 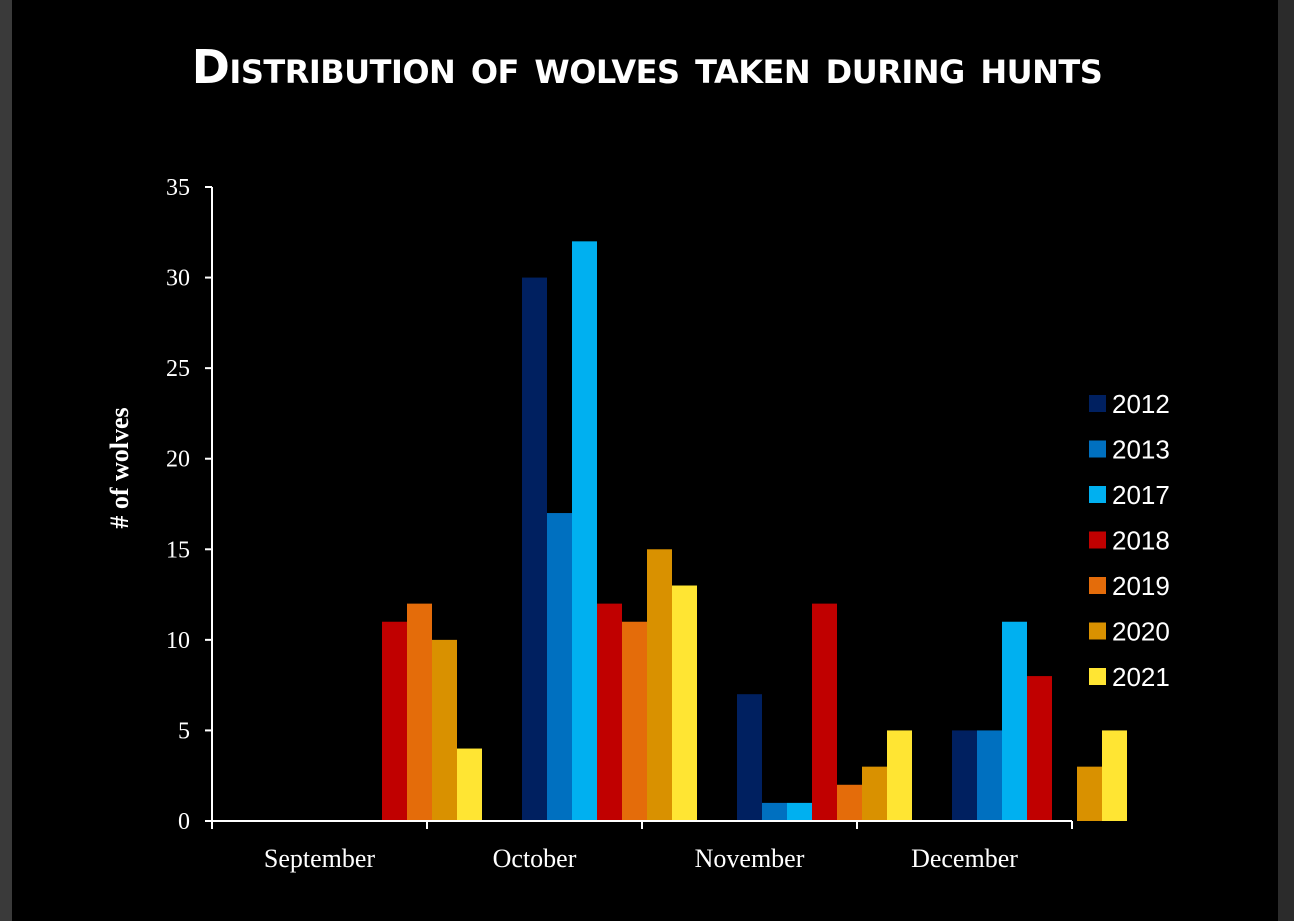 What do you see at coordinates (184, 822) in the screenshot?
I see `y-tick-label: 0` at bounding box center [184, 822].